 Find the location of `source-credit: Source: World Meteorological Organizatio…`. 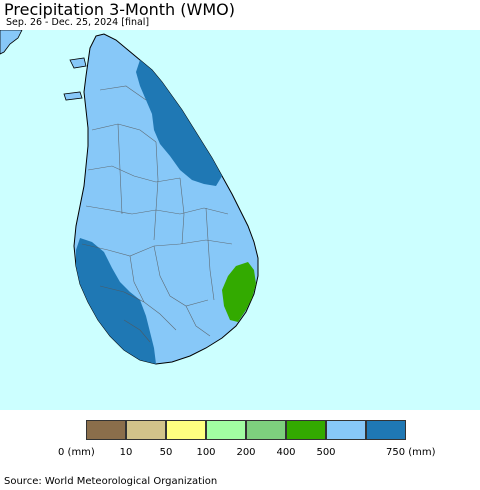

source-credit: Source: World Meteorological Organizatio… is located at coordinates (111, 481).